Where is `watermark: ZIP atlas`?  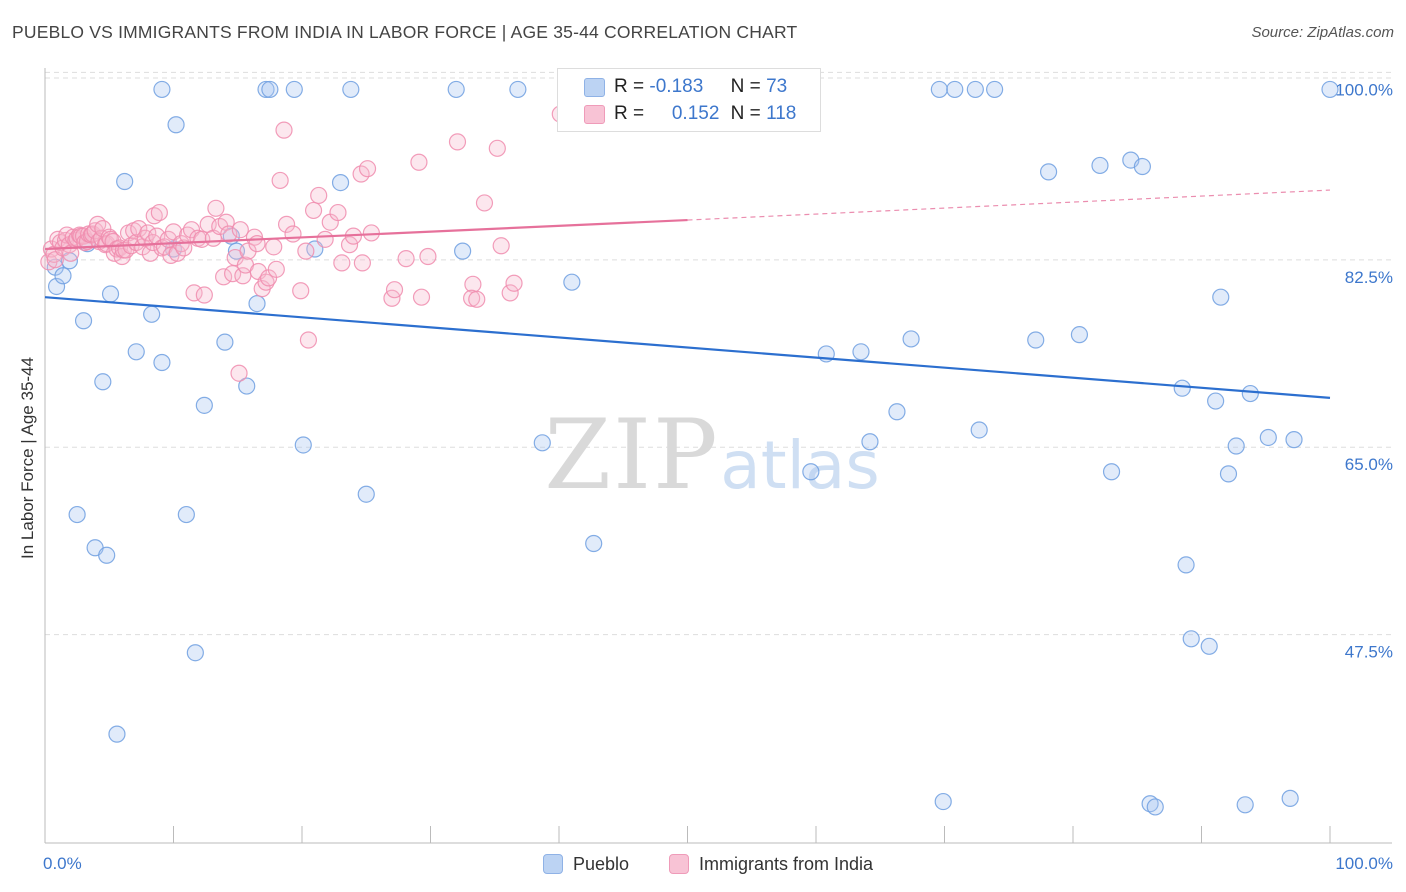 watermark: ZIP atlas is located at coordinates (711, 455).